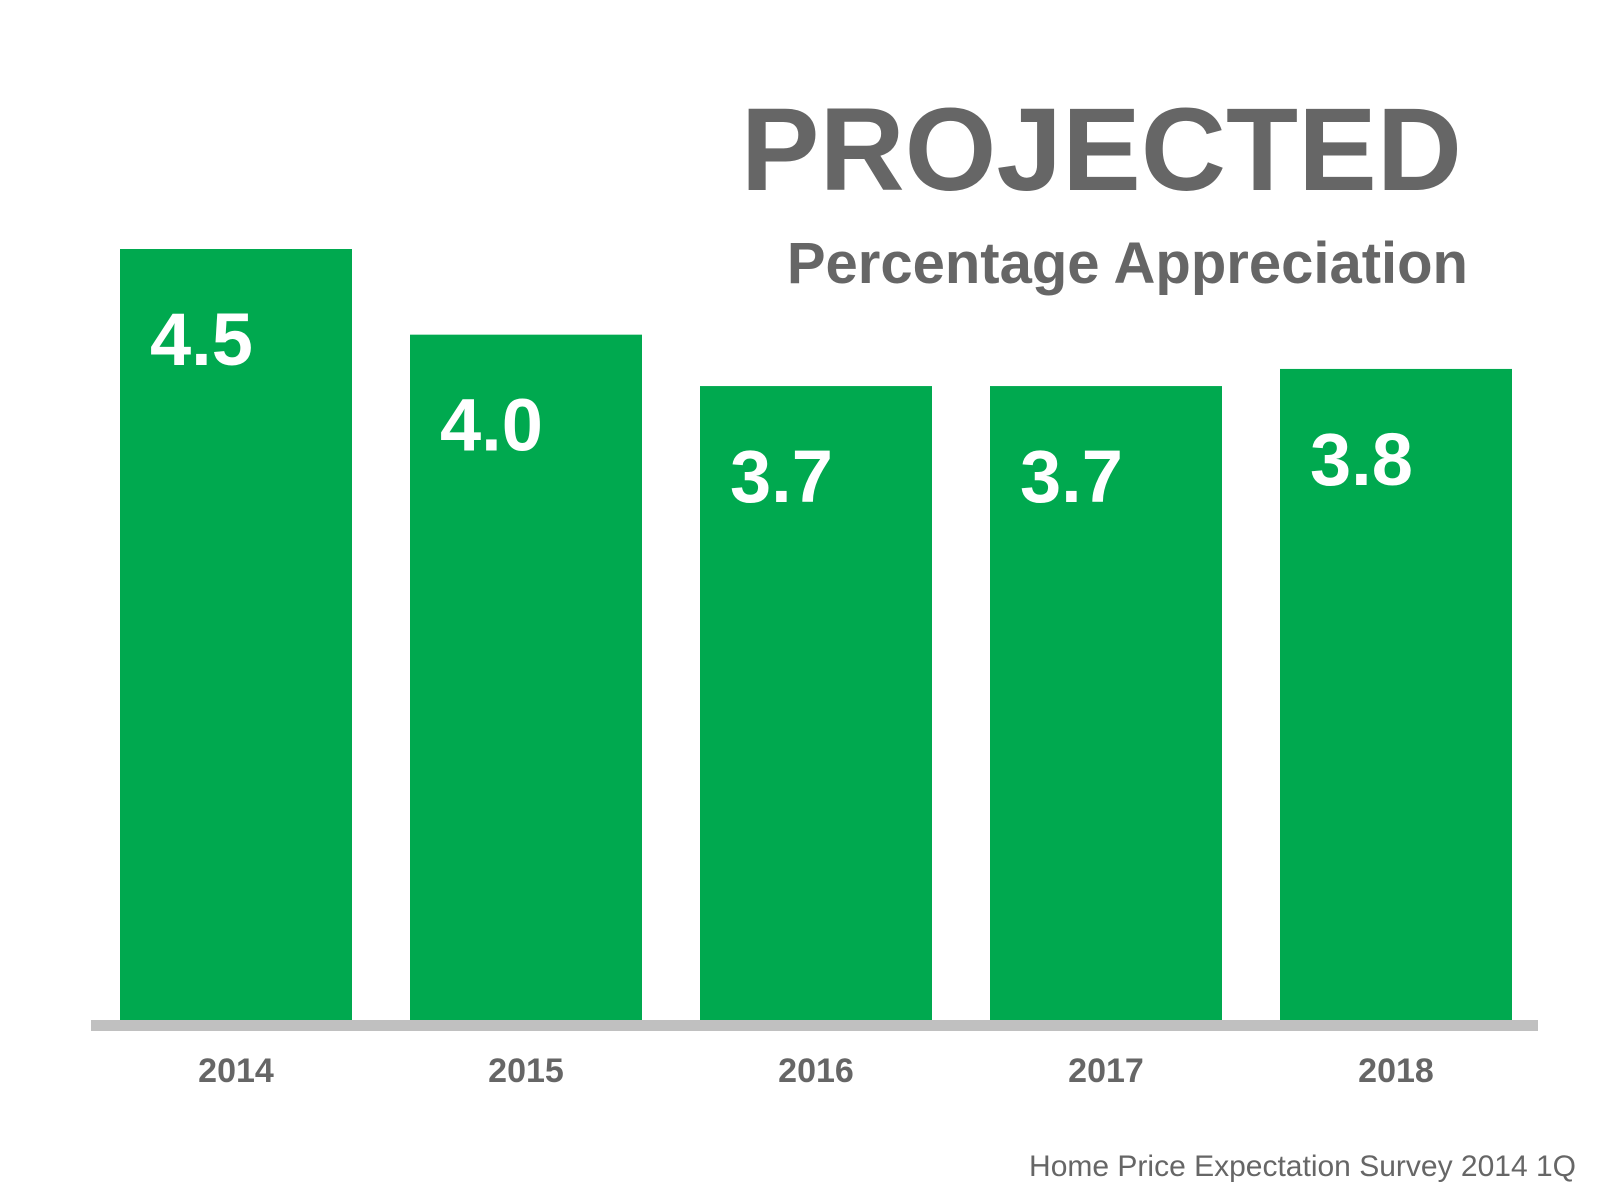  What do you see at coordinates (491, 425) in the screenshot?
I see `value-label-2015: 4.0` at bounding box center [491, 425].